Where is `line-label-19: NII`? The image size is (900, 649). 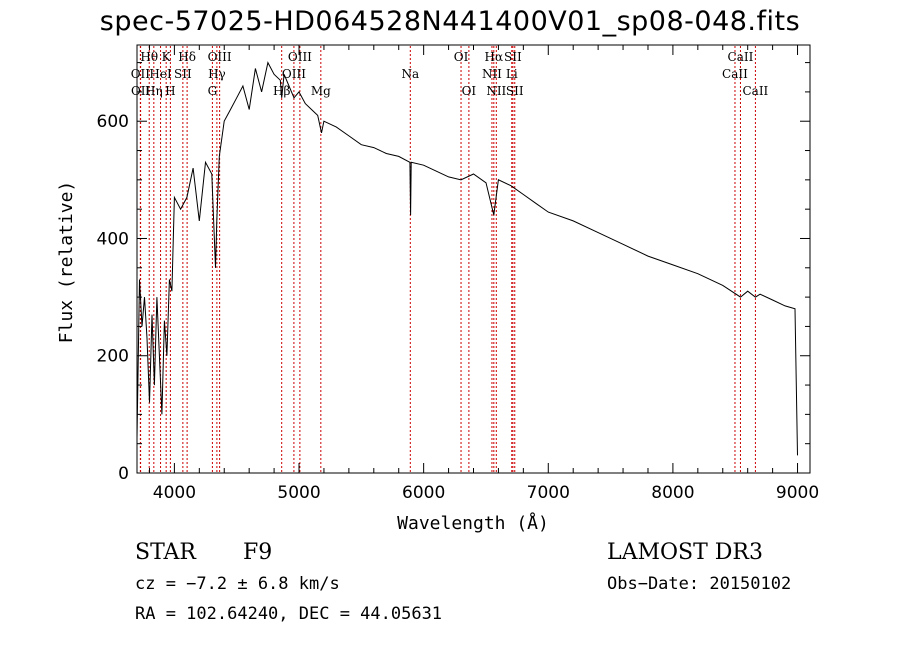
line-label-19: NII is located at coordinates (492, 74).